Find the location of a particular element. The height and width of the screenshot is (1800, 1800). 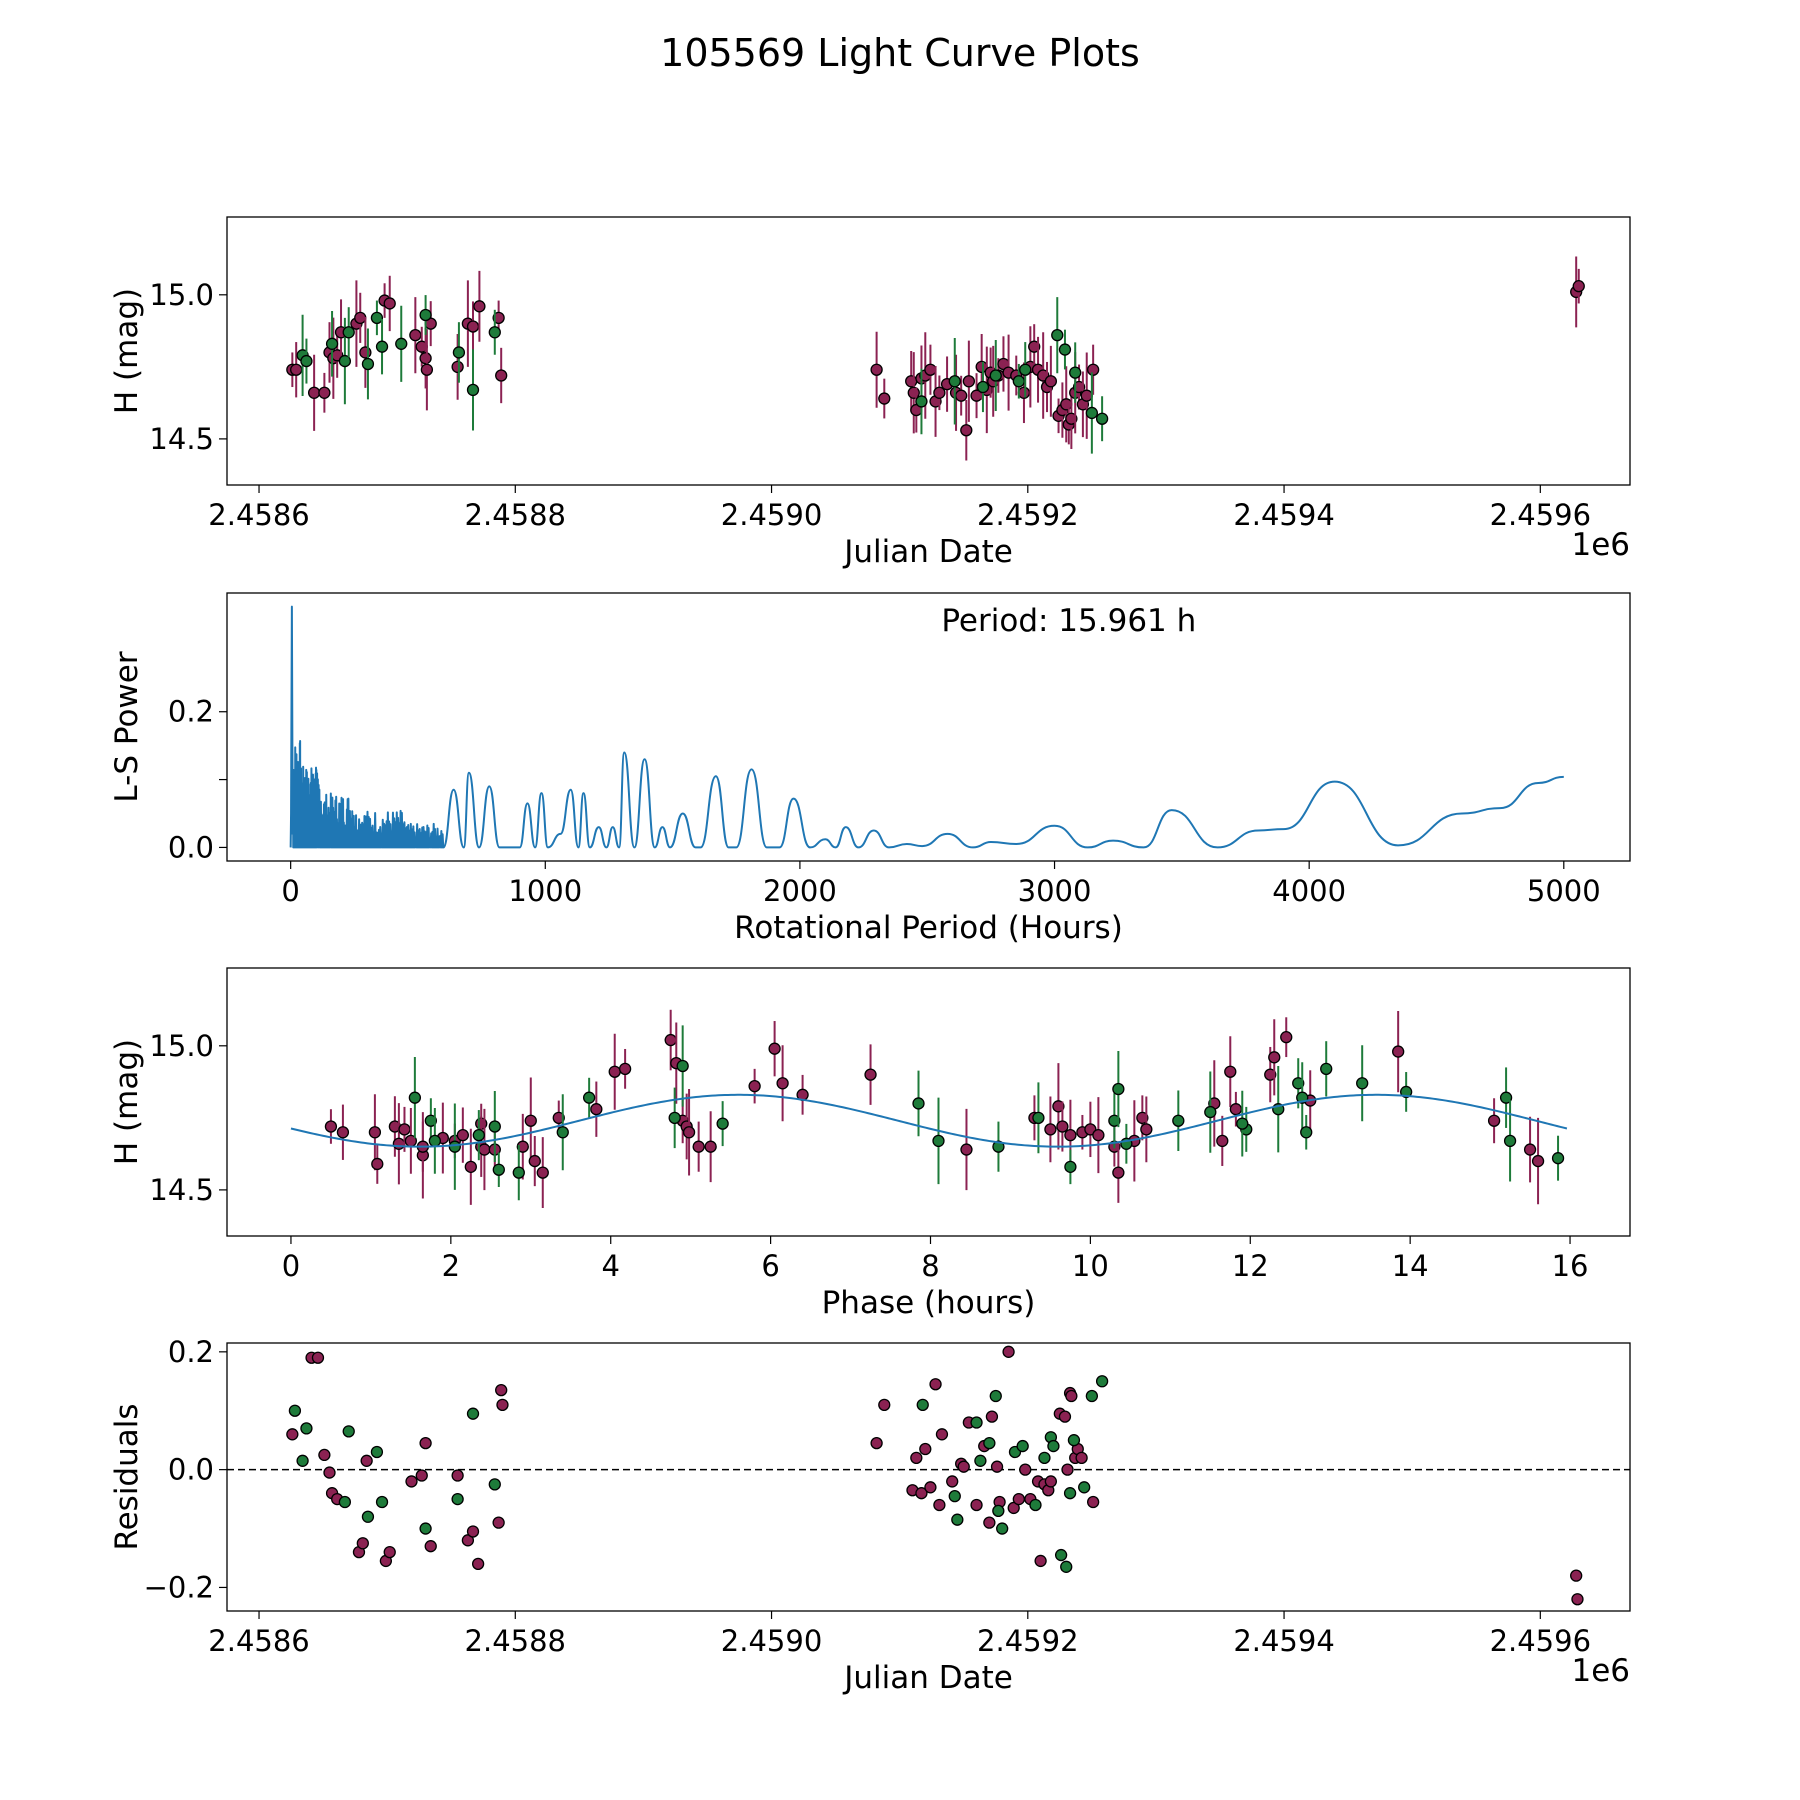

x-tick-label: 2.4596 is located at coordinates (1540, 1641).